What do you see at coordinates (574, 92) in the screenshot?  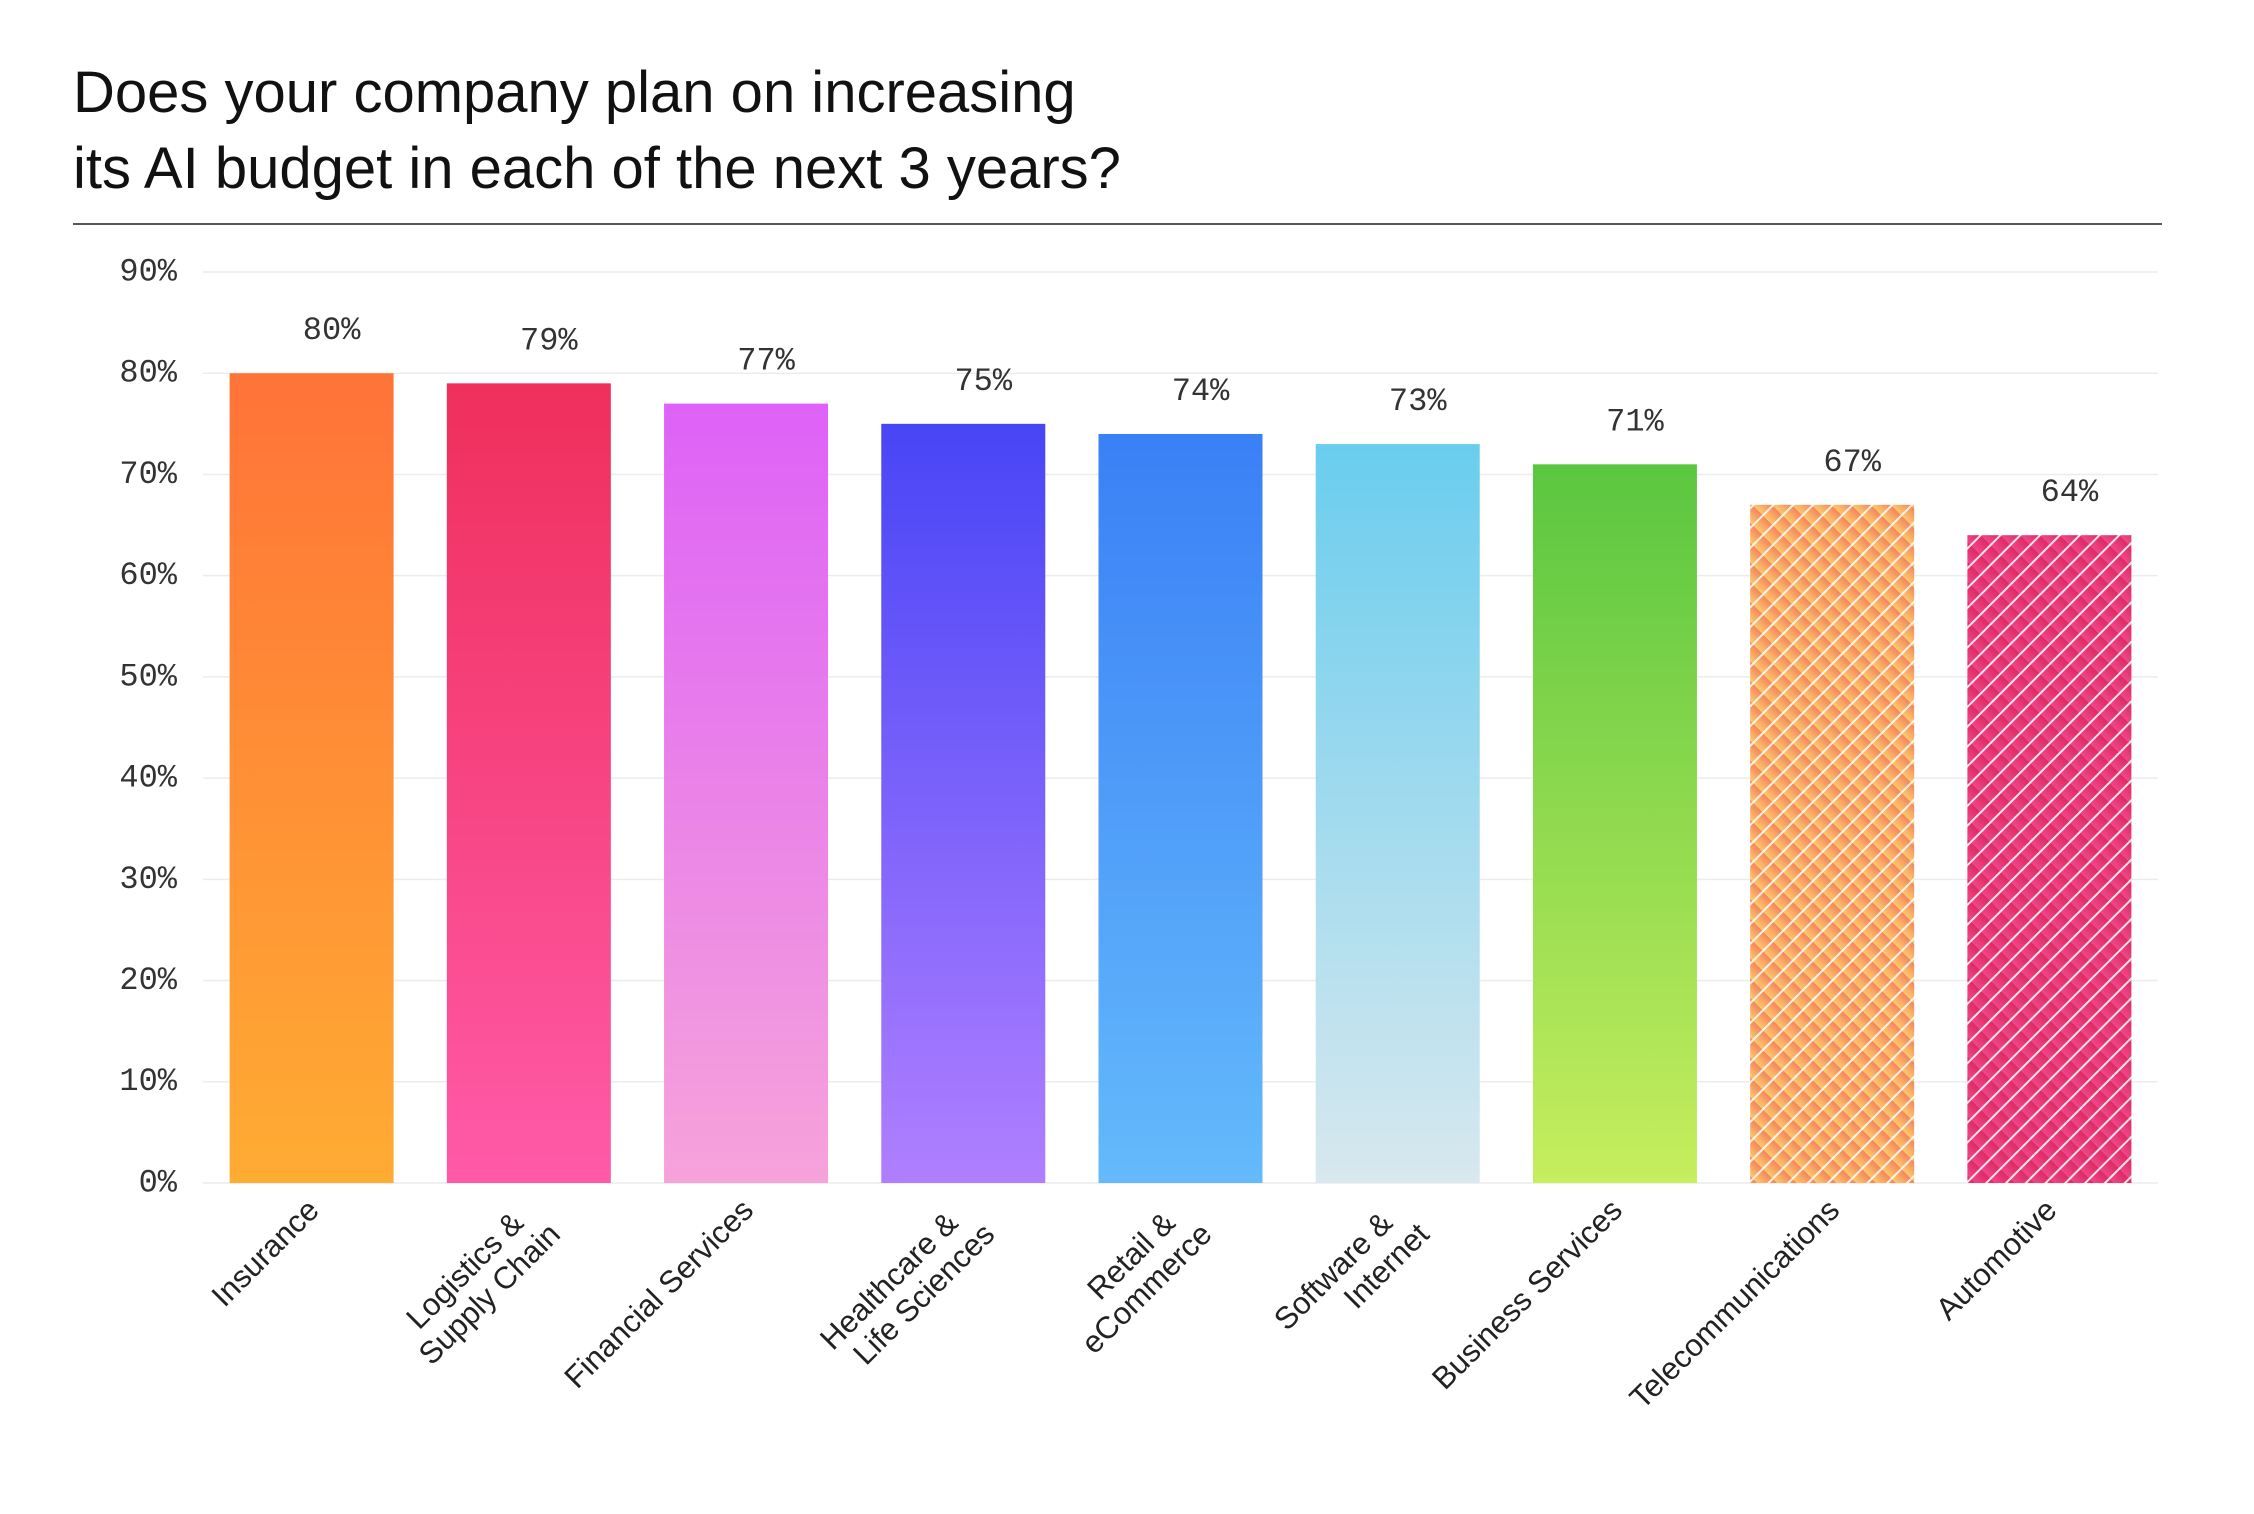 I see `chart-title: Does your company plan on increasing` at bounding box center [574, 92].